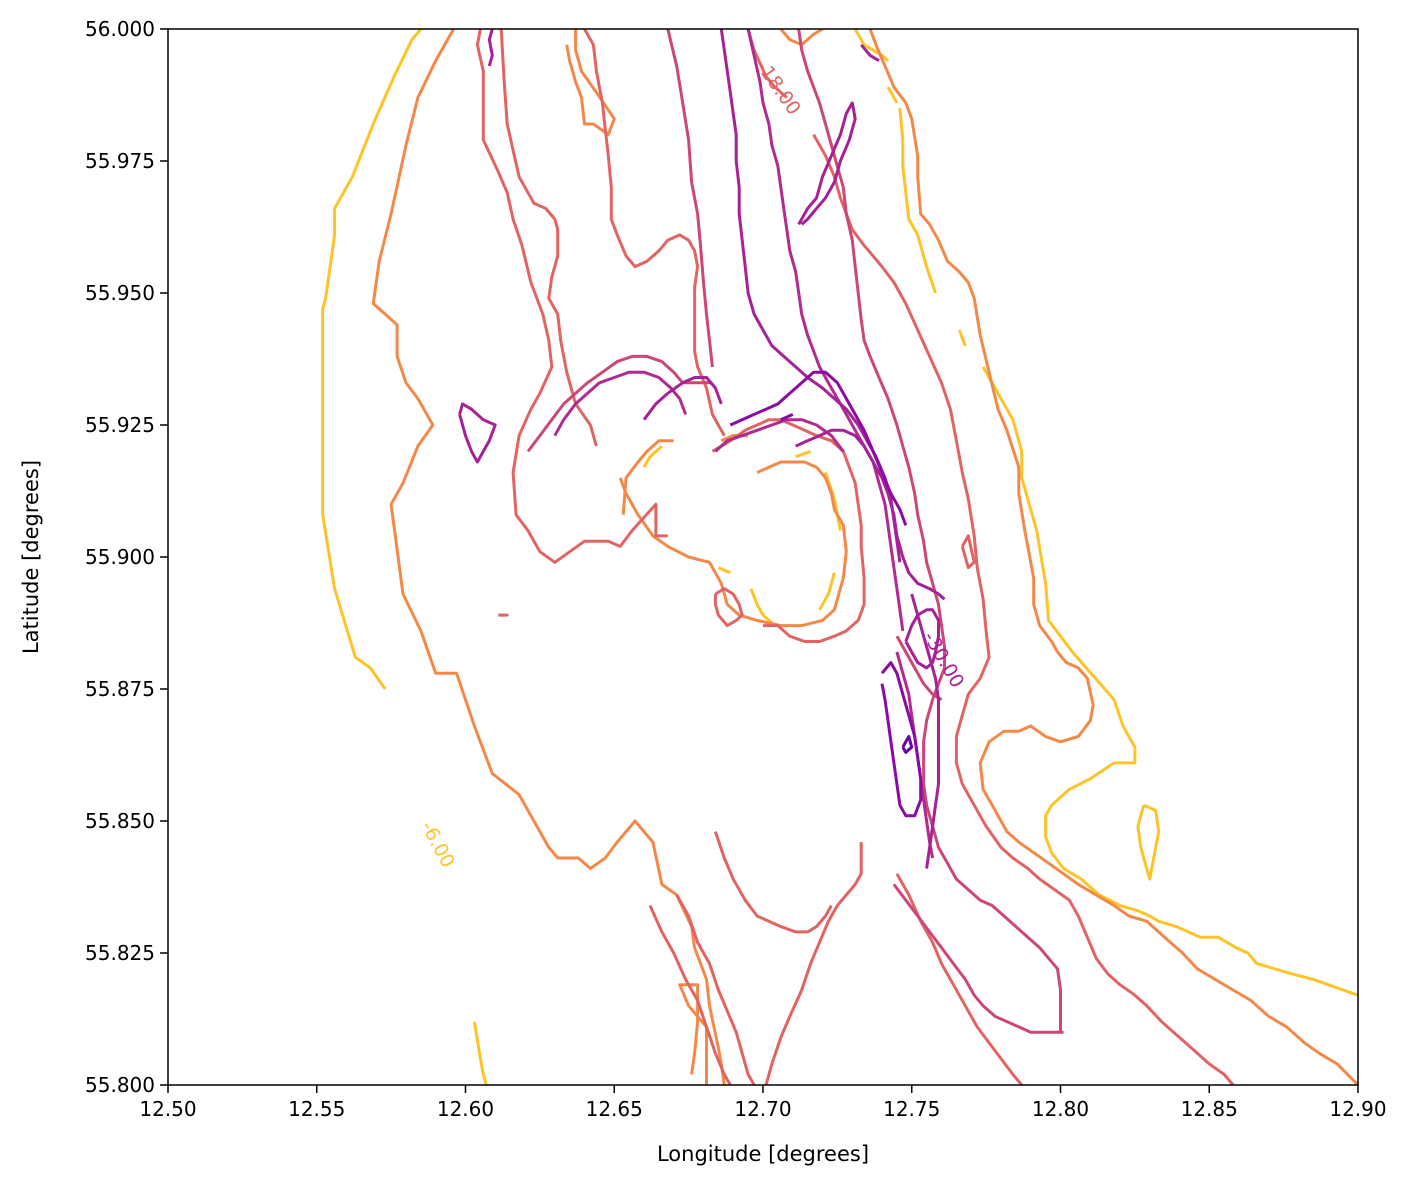 This screenshot has height=1187, width=1415. I want to click on x-tick-label: 12.55, so click(316, 1109).